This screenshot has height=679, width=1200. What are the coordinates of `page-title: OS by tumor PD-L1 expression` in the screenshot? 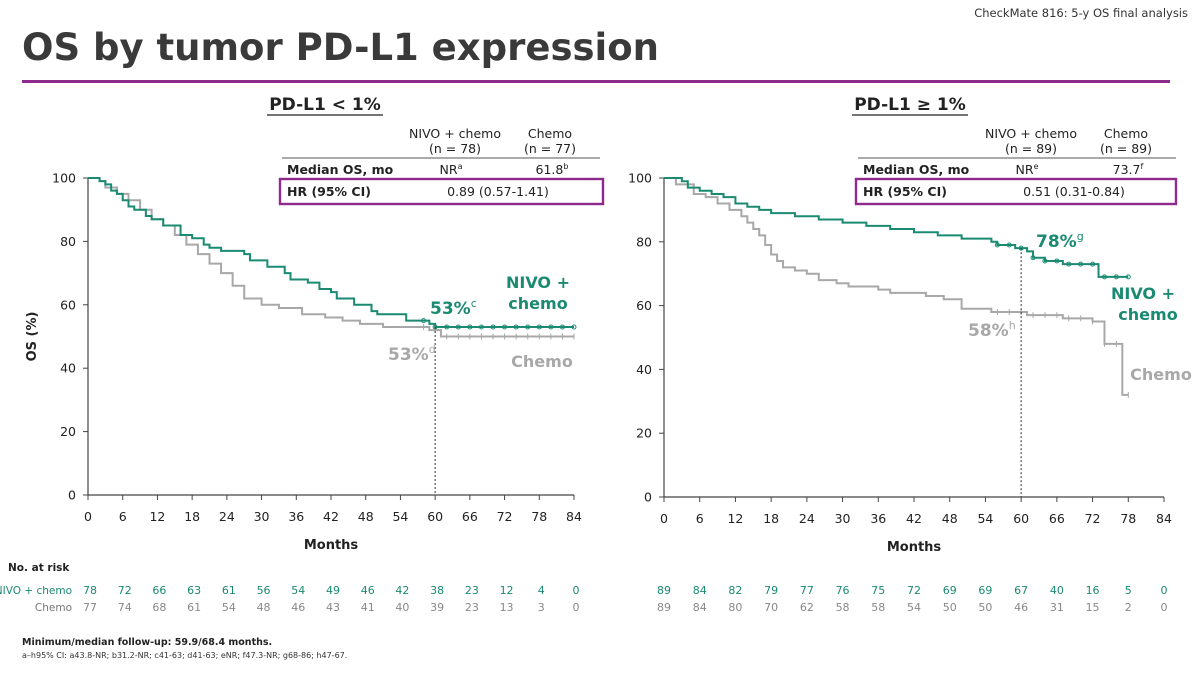 It's located at (340, 47).